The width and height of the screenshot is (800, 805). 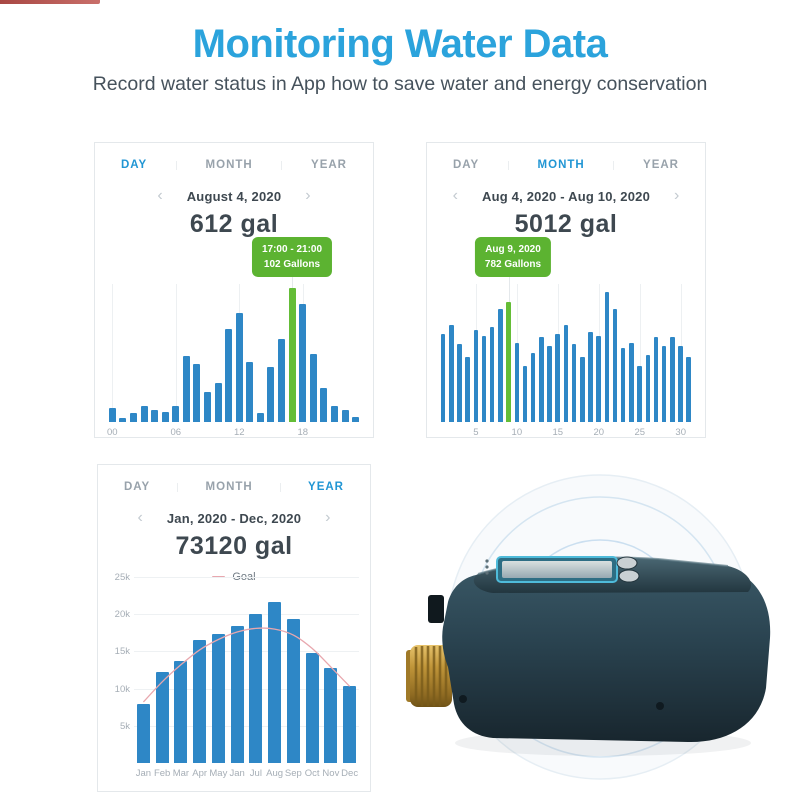 What do you see at coordinates (246, 670) in the screenshot?
I see `yearly-bar-chart` at bounding box center [246, 670].